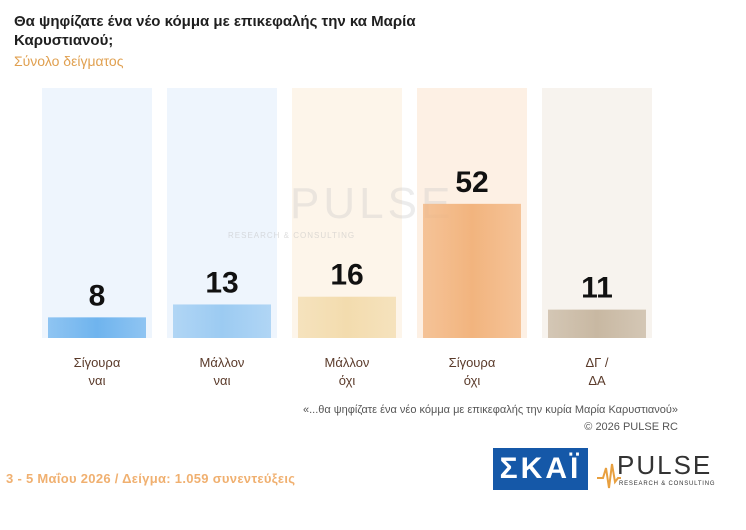 This screenshot has width=746, height=530. I want to click on chart-subtitle: Σύνολο δείγματος, so click(69, 61).